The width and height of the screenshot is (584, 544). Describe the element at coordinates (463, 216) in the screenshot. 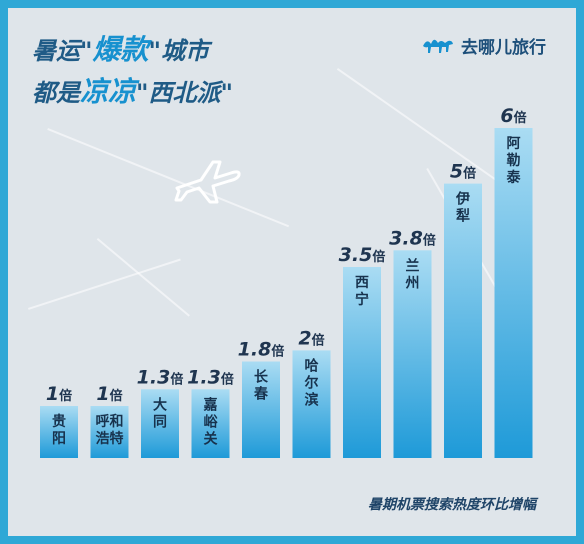

I see `category-label: 犁` at that location.